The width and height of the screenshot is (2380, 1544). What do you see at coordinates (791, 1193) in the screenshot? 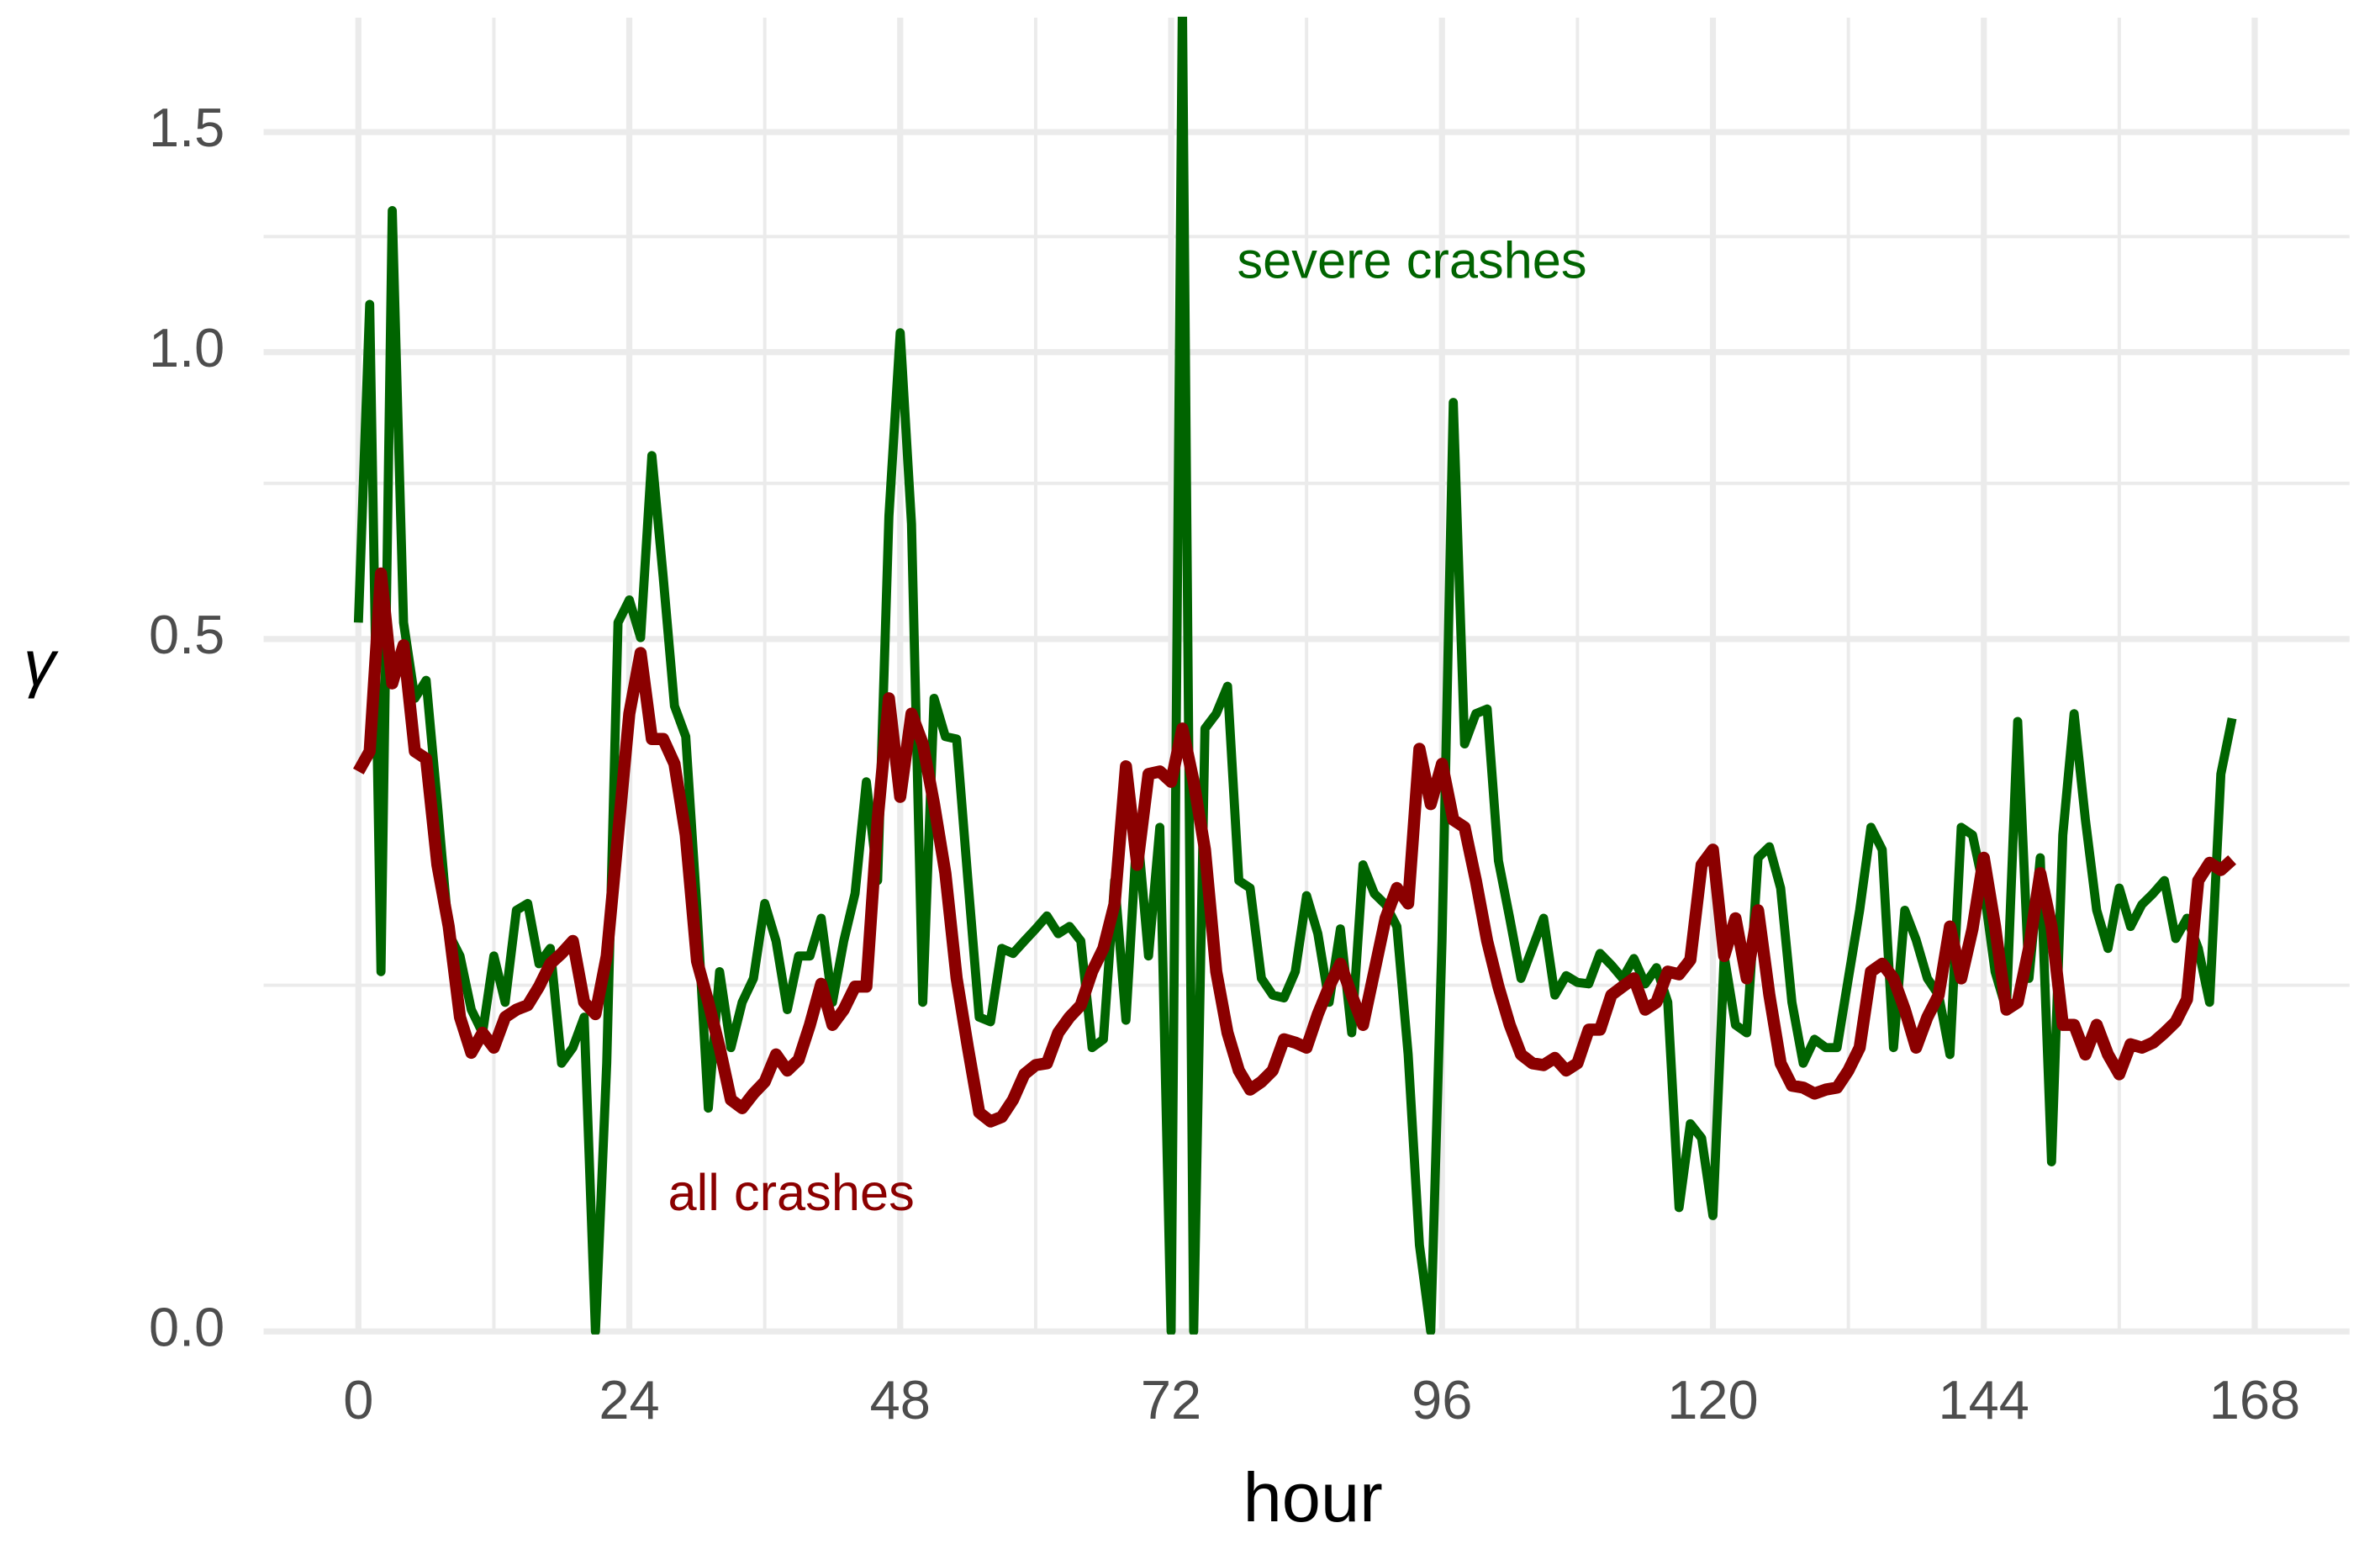
I see `series-label: all crashes` at bounding box center [791, 1193].